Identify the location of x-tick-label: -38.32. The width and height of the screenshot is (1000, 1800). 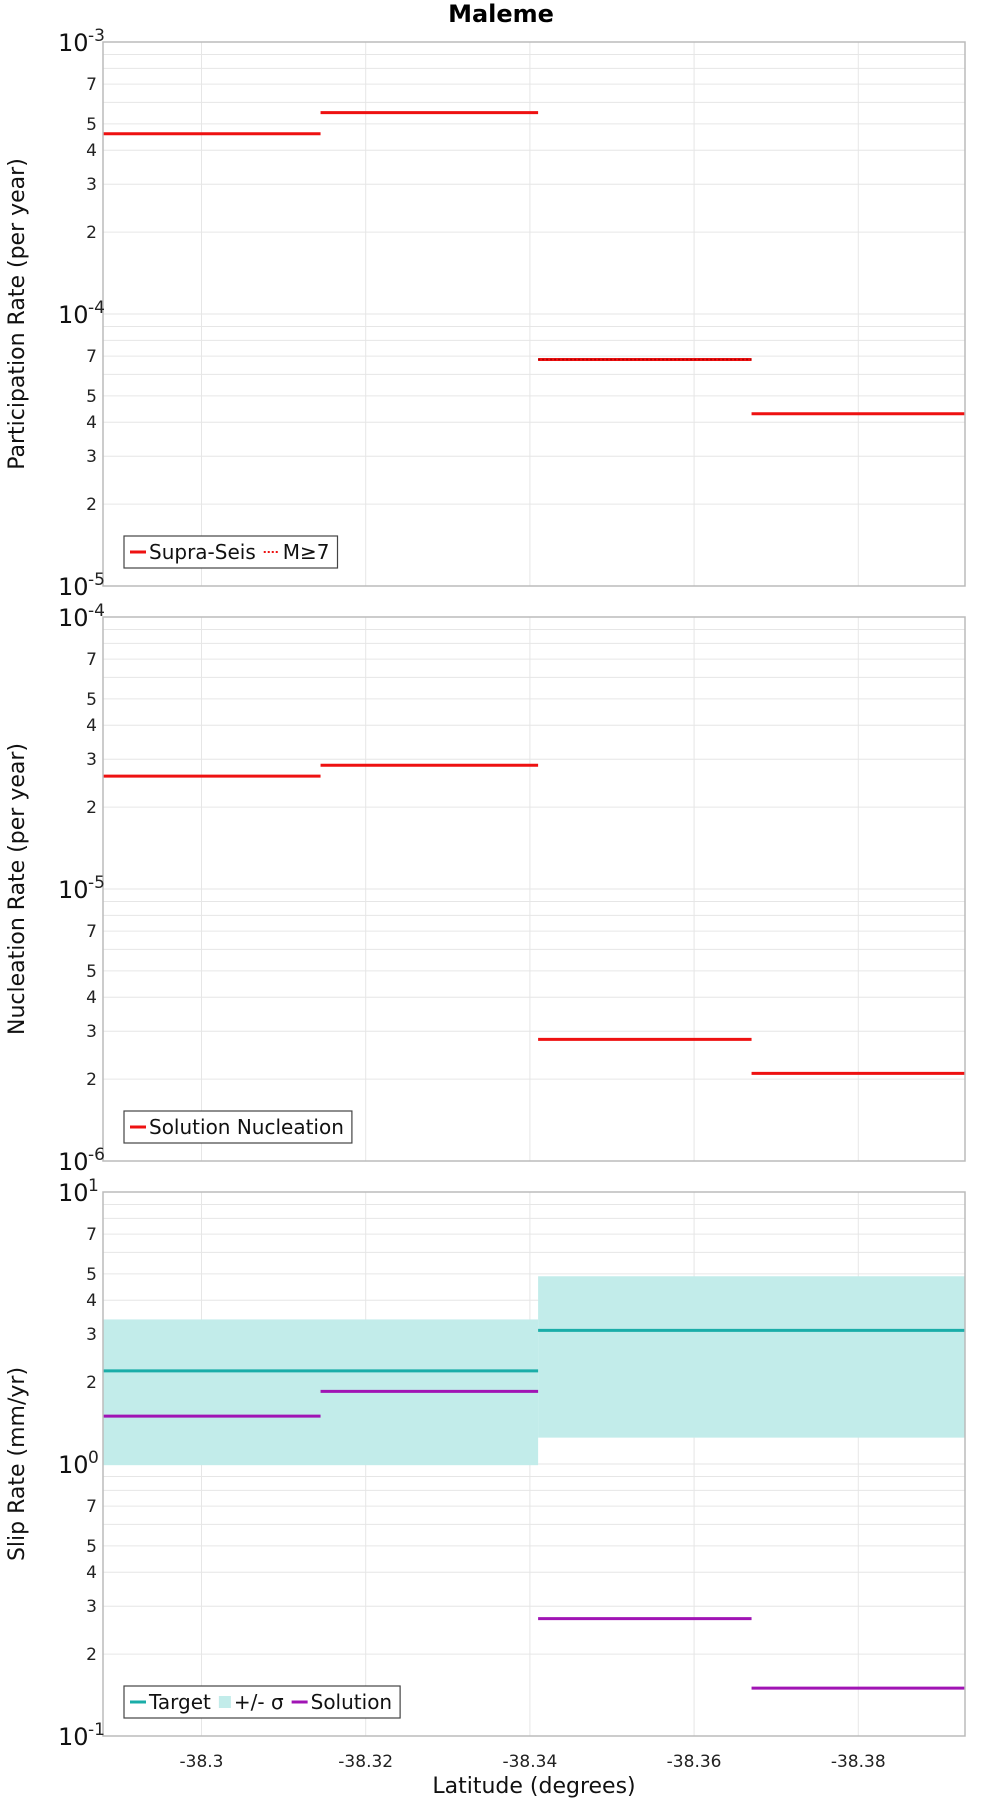
(365, 1762).